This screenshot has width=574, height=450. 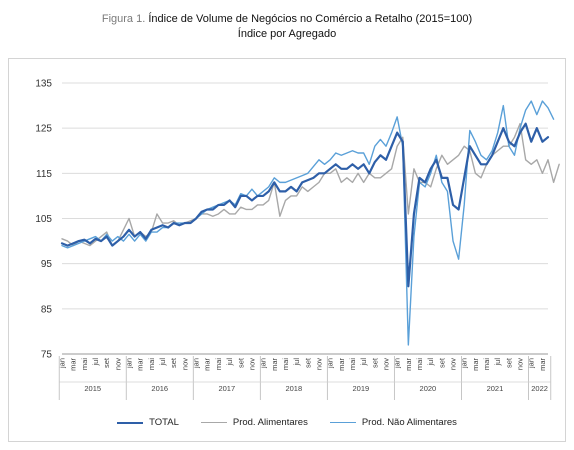 What do you see at coordinates (428, 388) in the screenshot?
I see `x-year-label: 2020` at bounding box center [428, 388].